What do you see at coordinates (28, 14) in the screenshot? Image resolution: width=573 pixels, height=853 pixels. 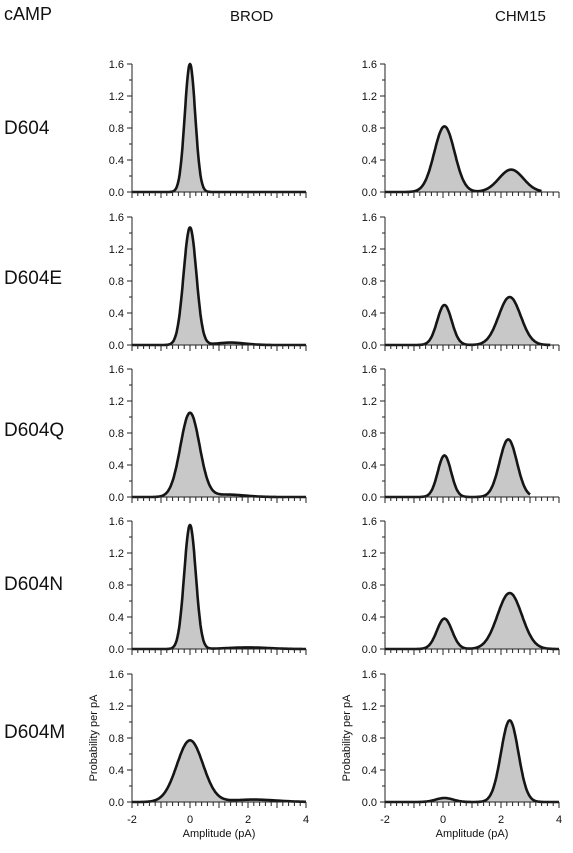 I see `figure-label: cAMP` at bounding box center [28, 14].